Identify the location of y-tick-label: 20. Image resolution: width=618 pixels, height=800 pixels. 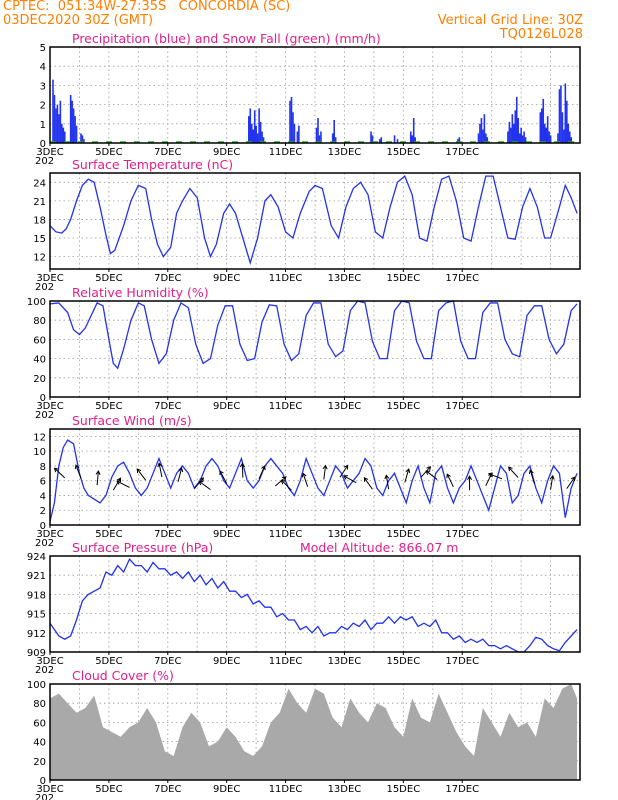
(39, 762).